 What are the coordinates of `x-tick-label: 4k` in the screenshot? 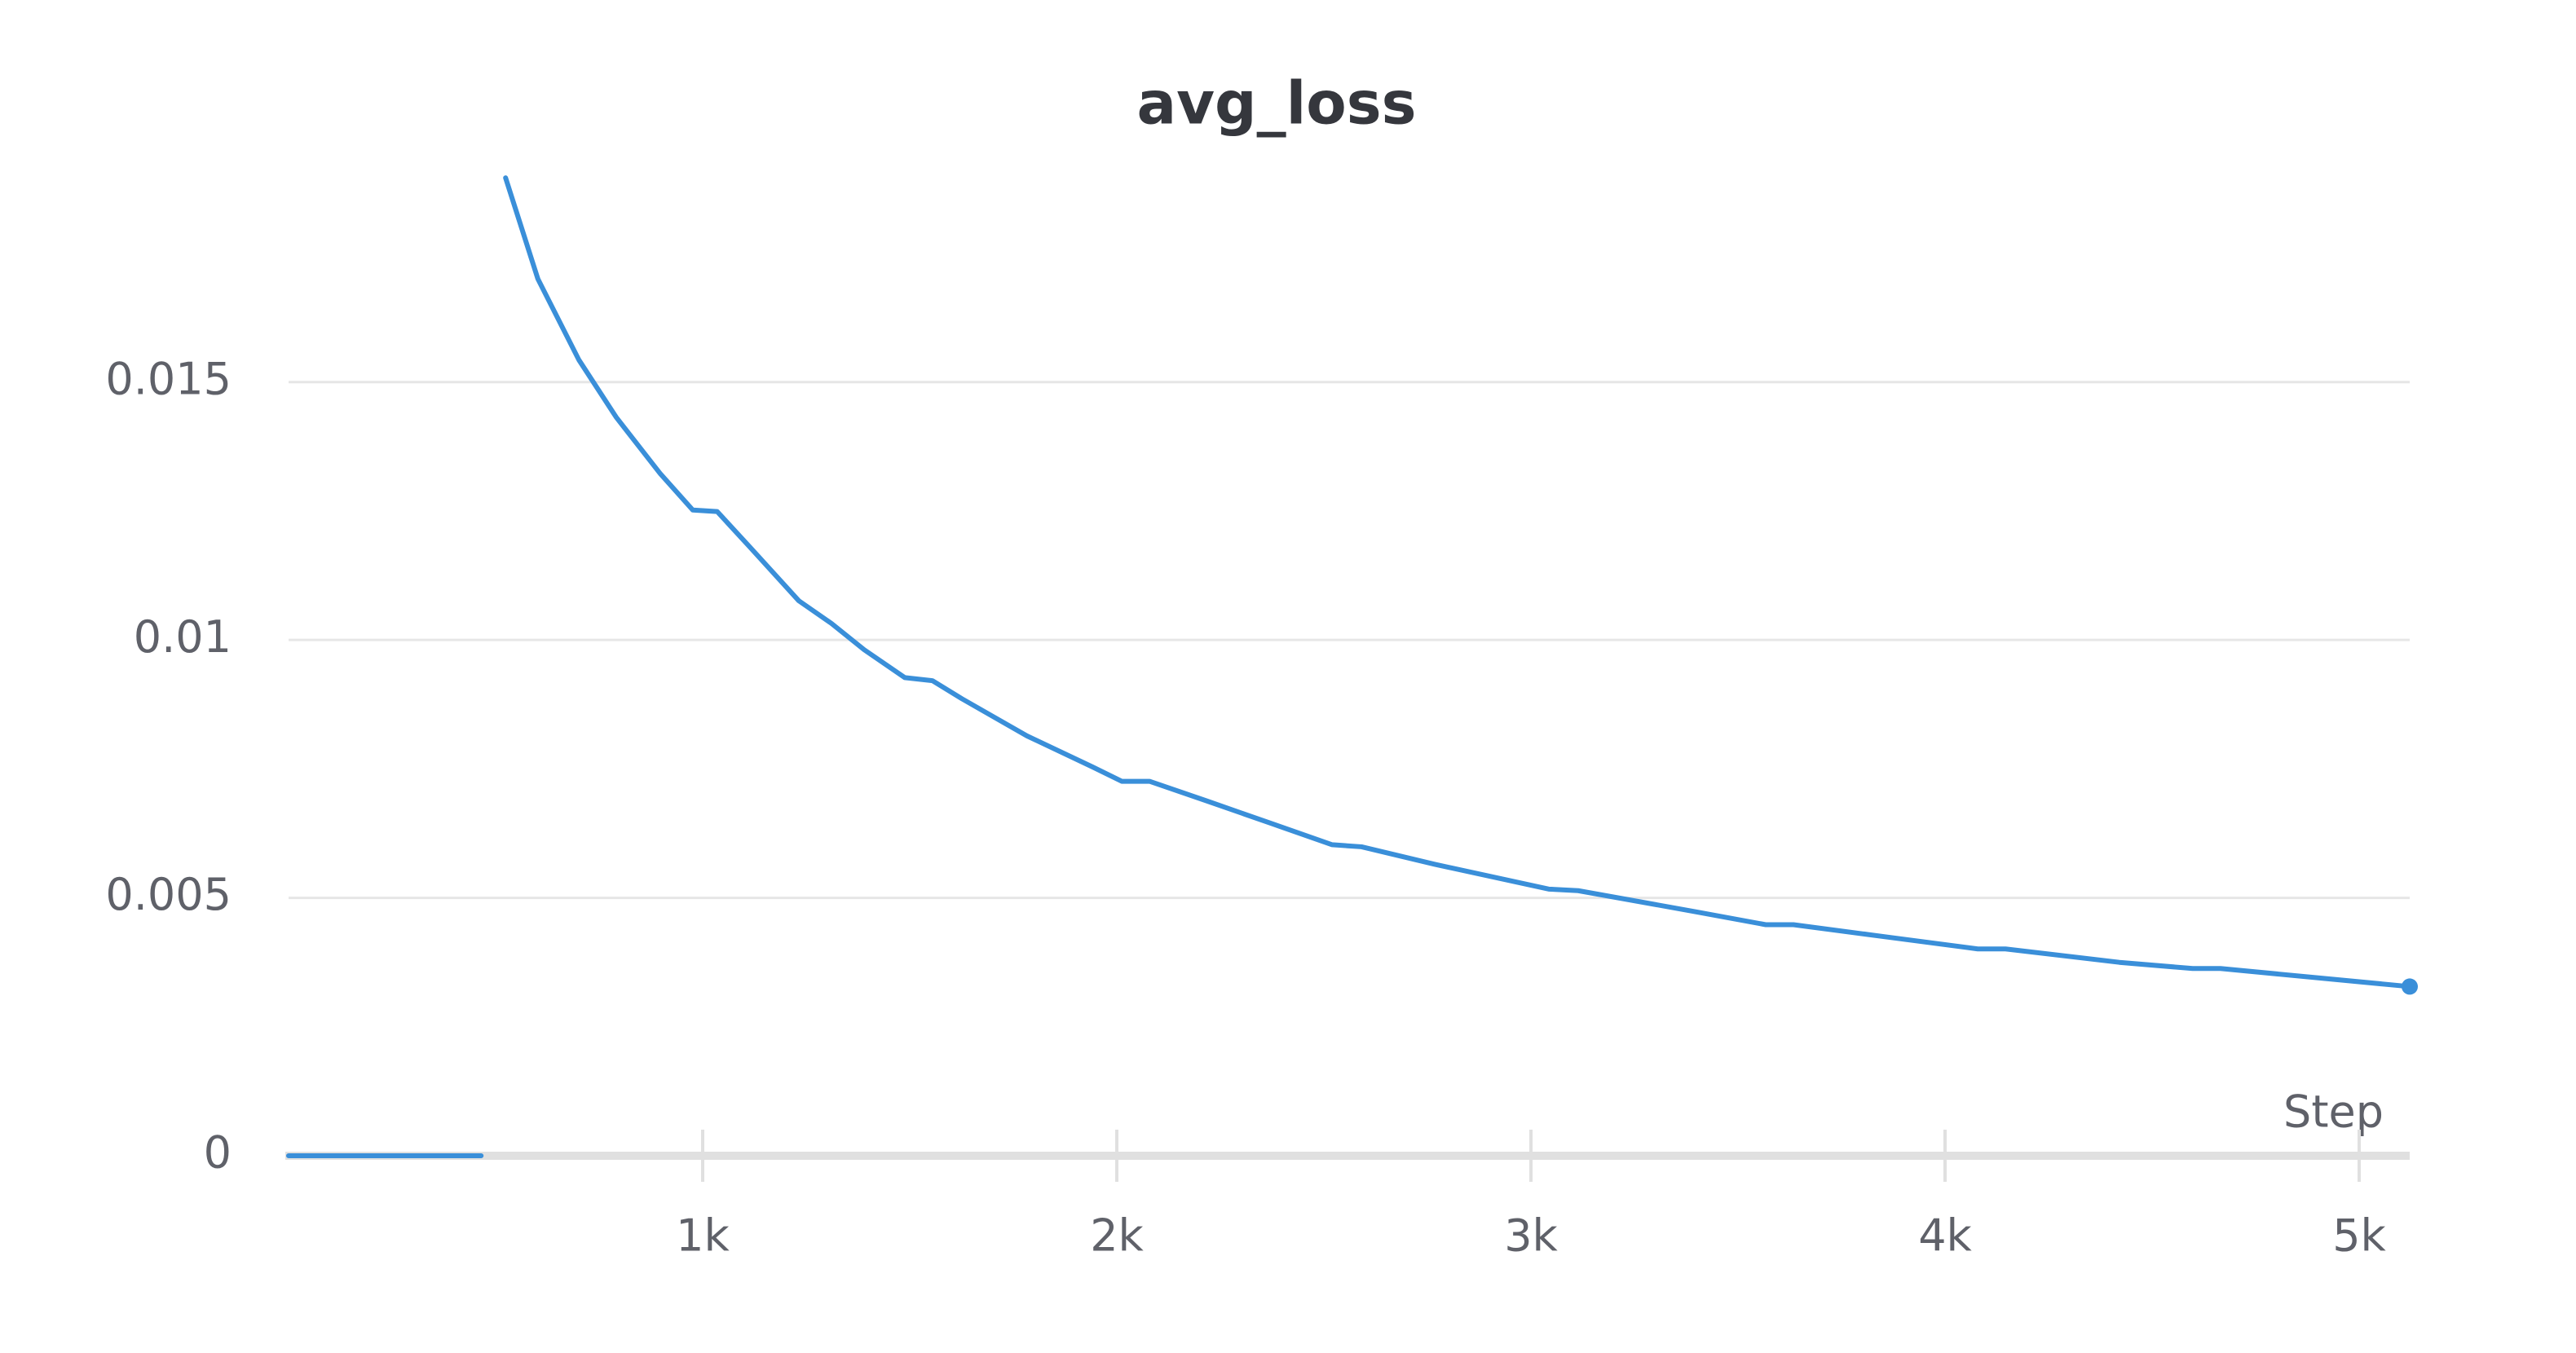 It's located at (1945, 1236).